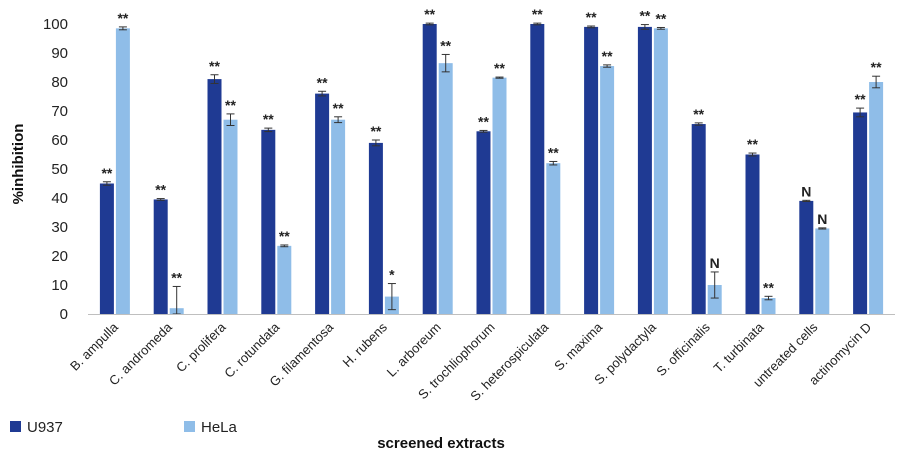 The image size is (899, 454). Describe the element at coordinates (59, 53) in the screenshot. I see `y-tick-label: 90` at that location.